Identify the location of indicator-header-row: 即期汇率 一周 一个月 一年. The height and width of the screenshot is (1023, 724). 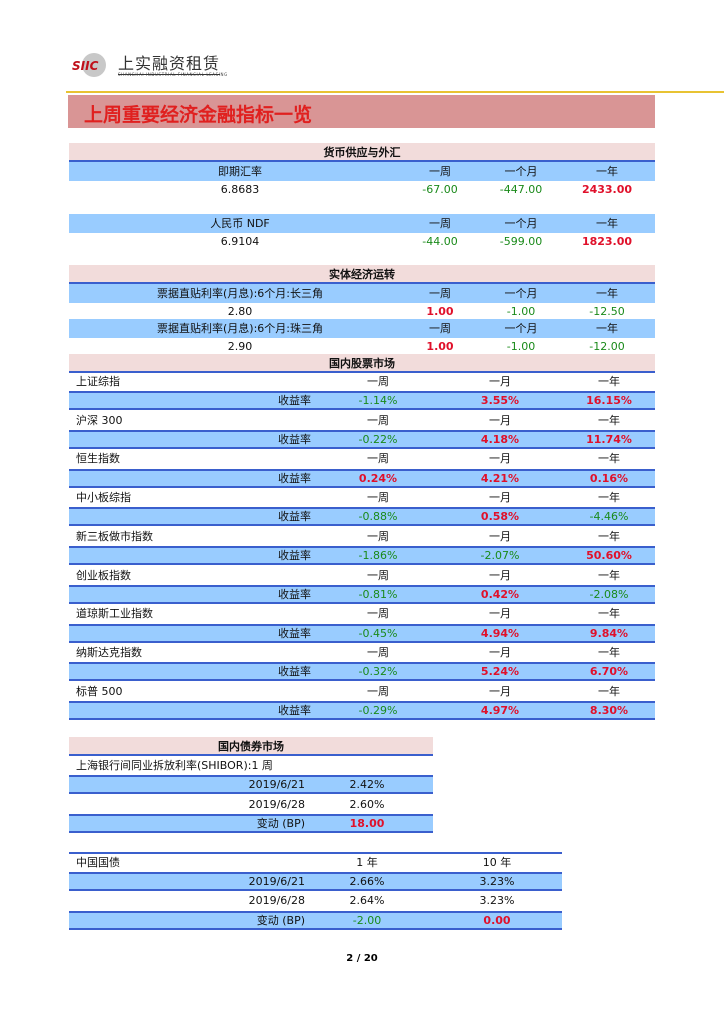
(362, 171).